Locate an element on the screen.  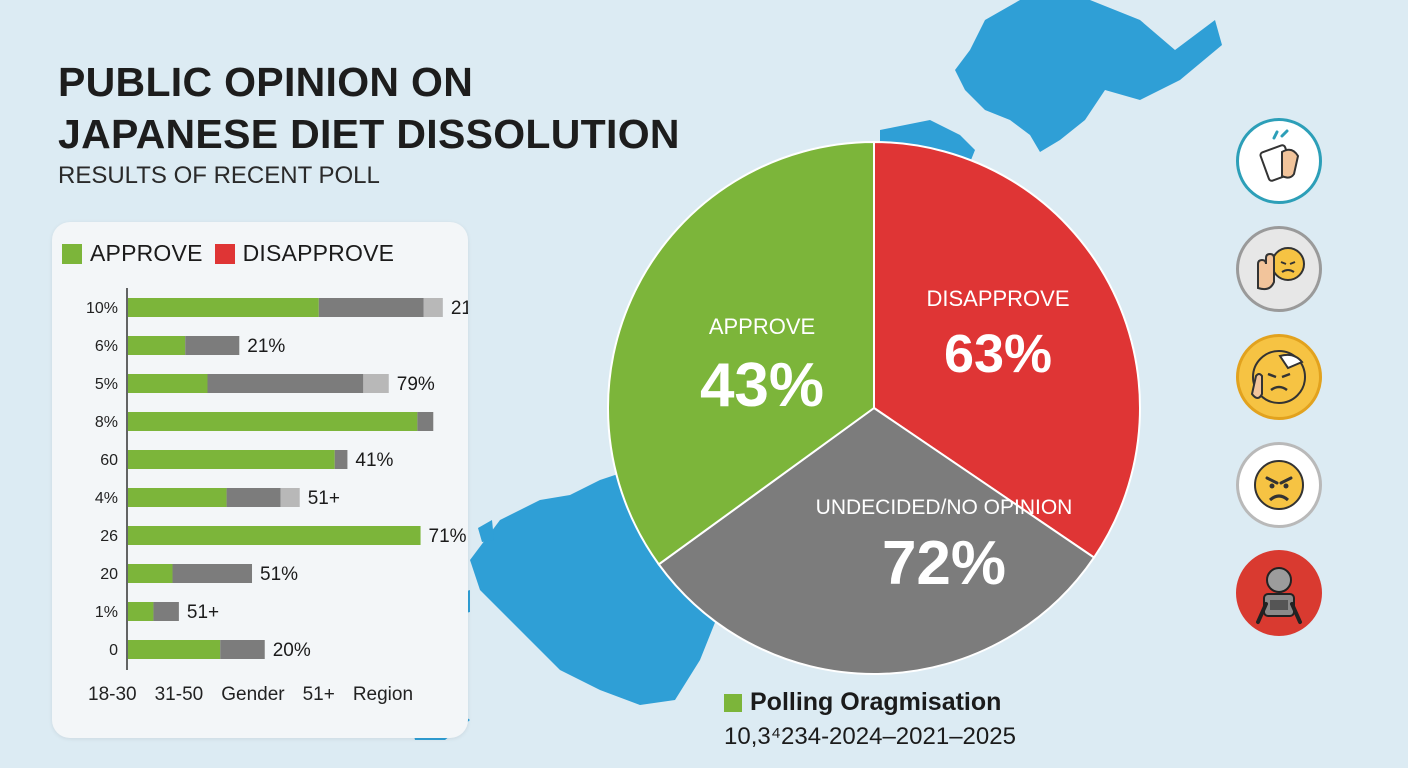
facepalm-glyph is located at coordinates (1278, 377).